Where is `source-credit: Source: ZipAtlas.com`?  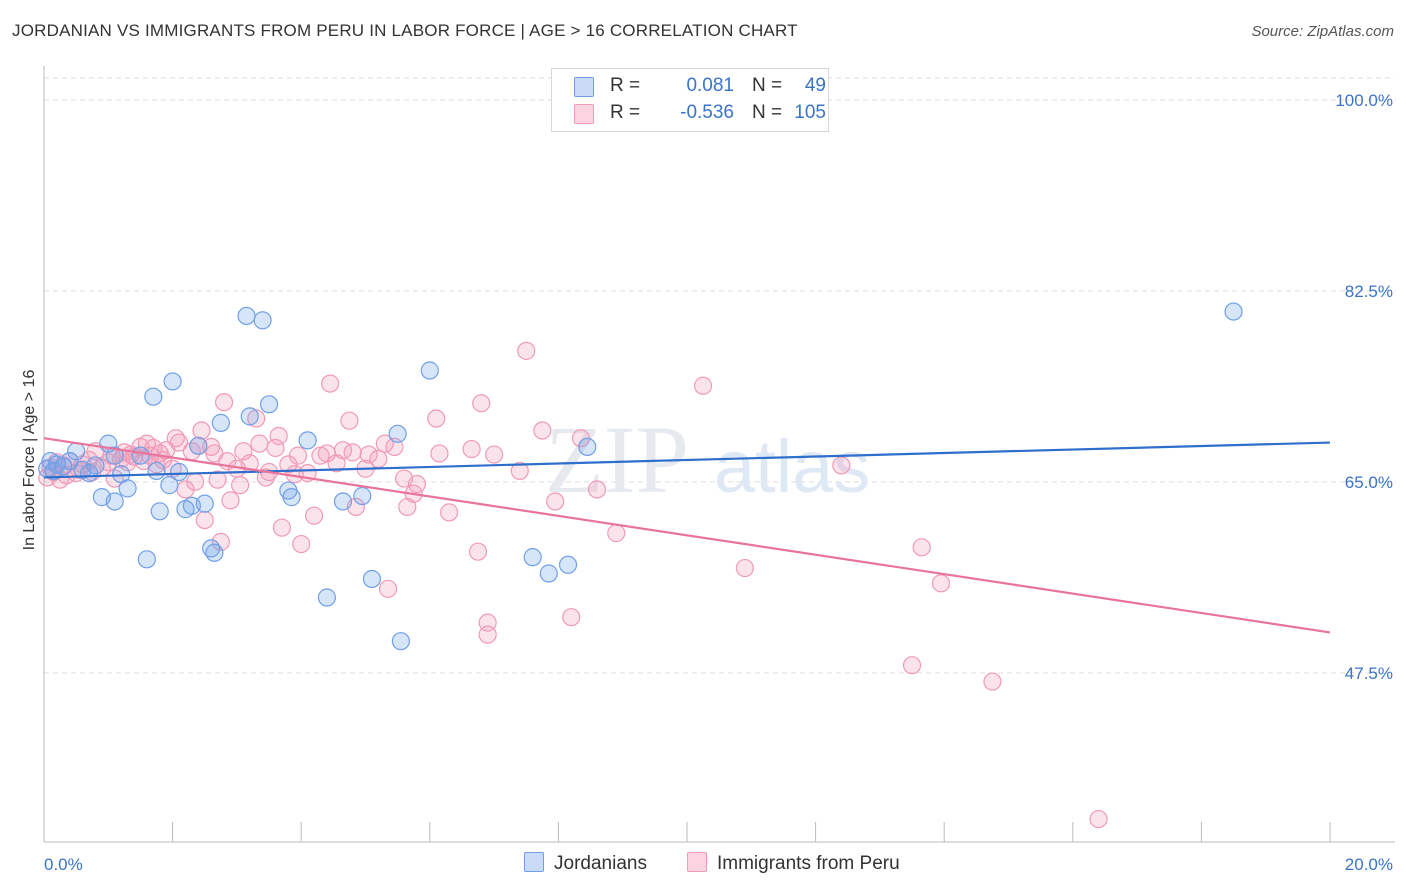
source-credit: Source: ZipAtlas.com is located at coordinates (1322, 31).